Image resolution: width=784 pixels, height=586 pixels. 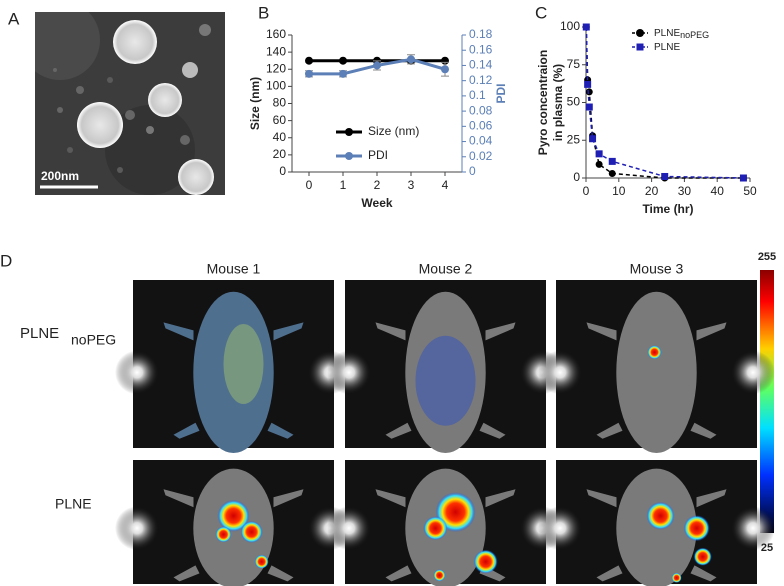 What do you see at coordinates (446, 269) in the screenshot?
I see `column-label: Mouse 2` at bounding box center [446, 269].